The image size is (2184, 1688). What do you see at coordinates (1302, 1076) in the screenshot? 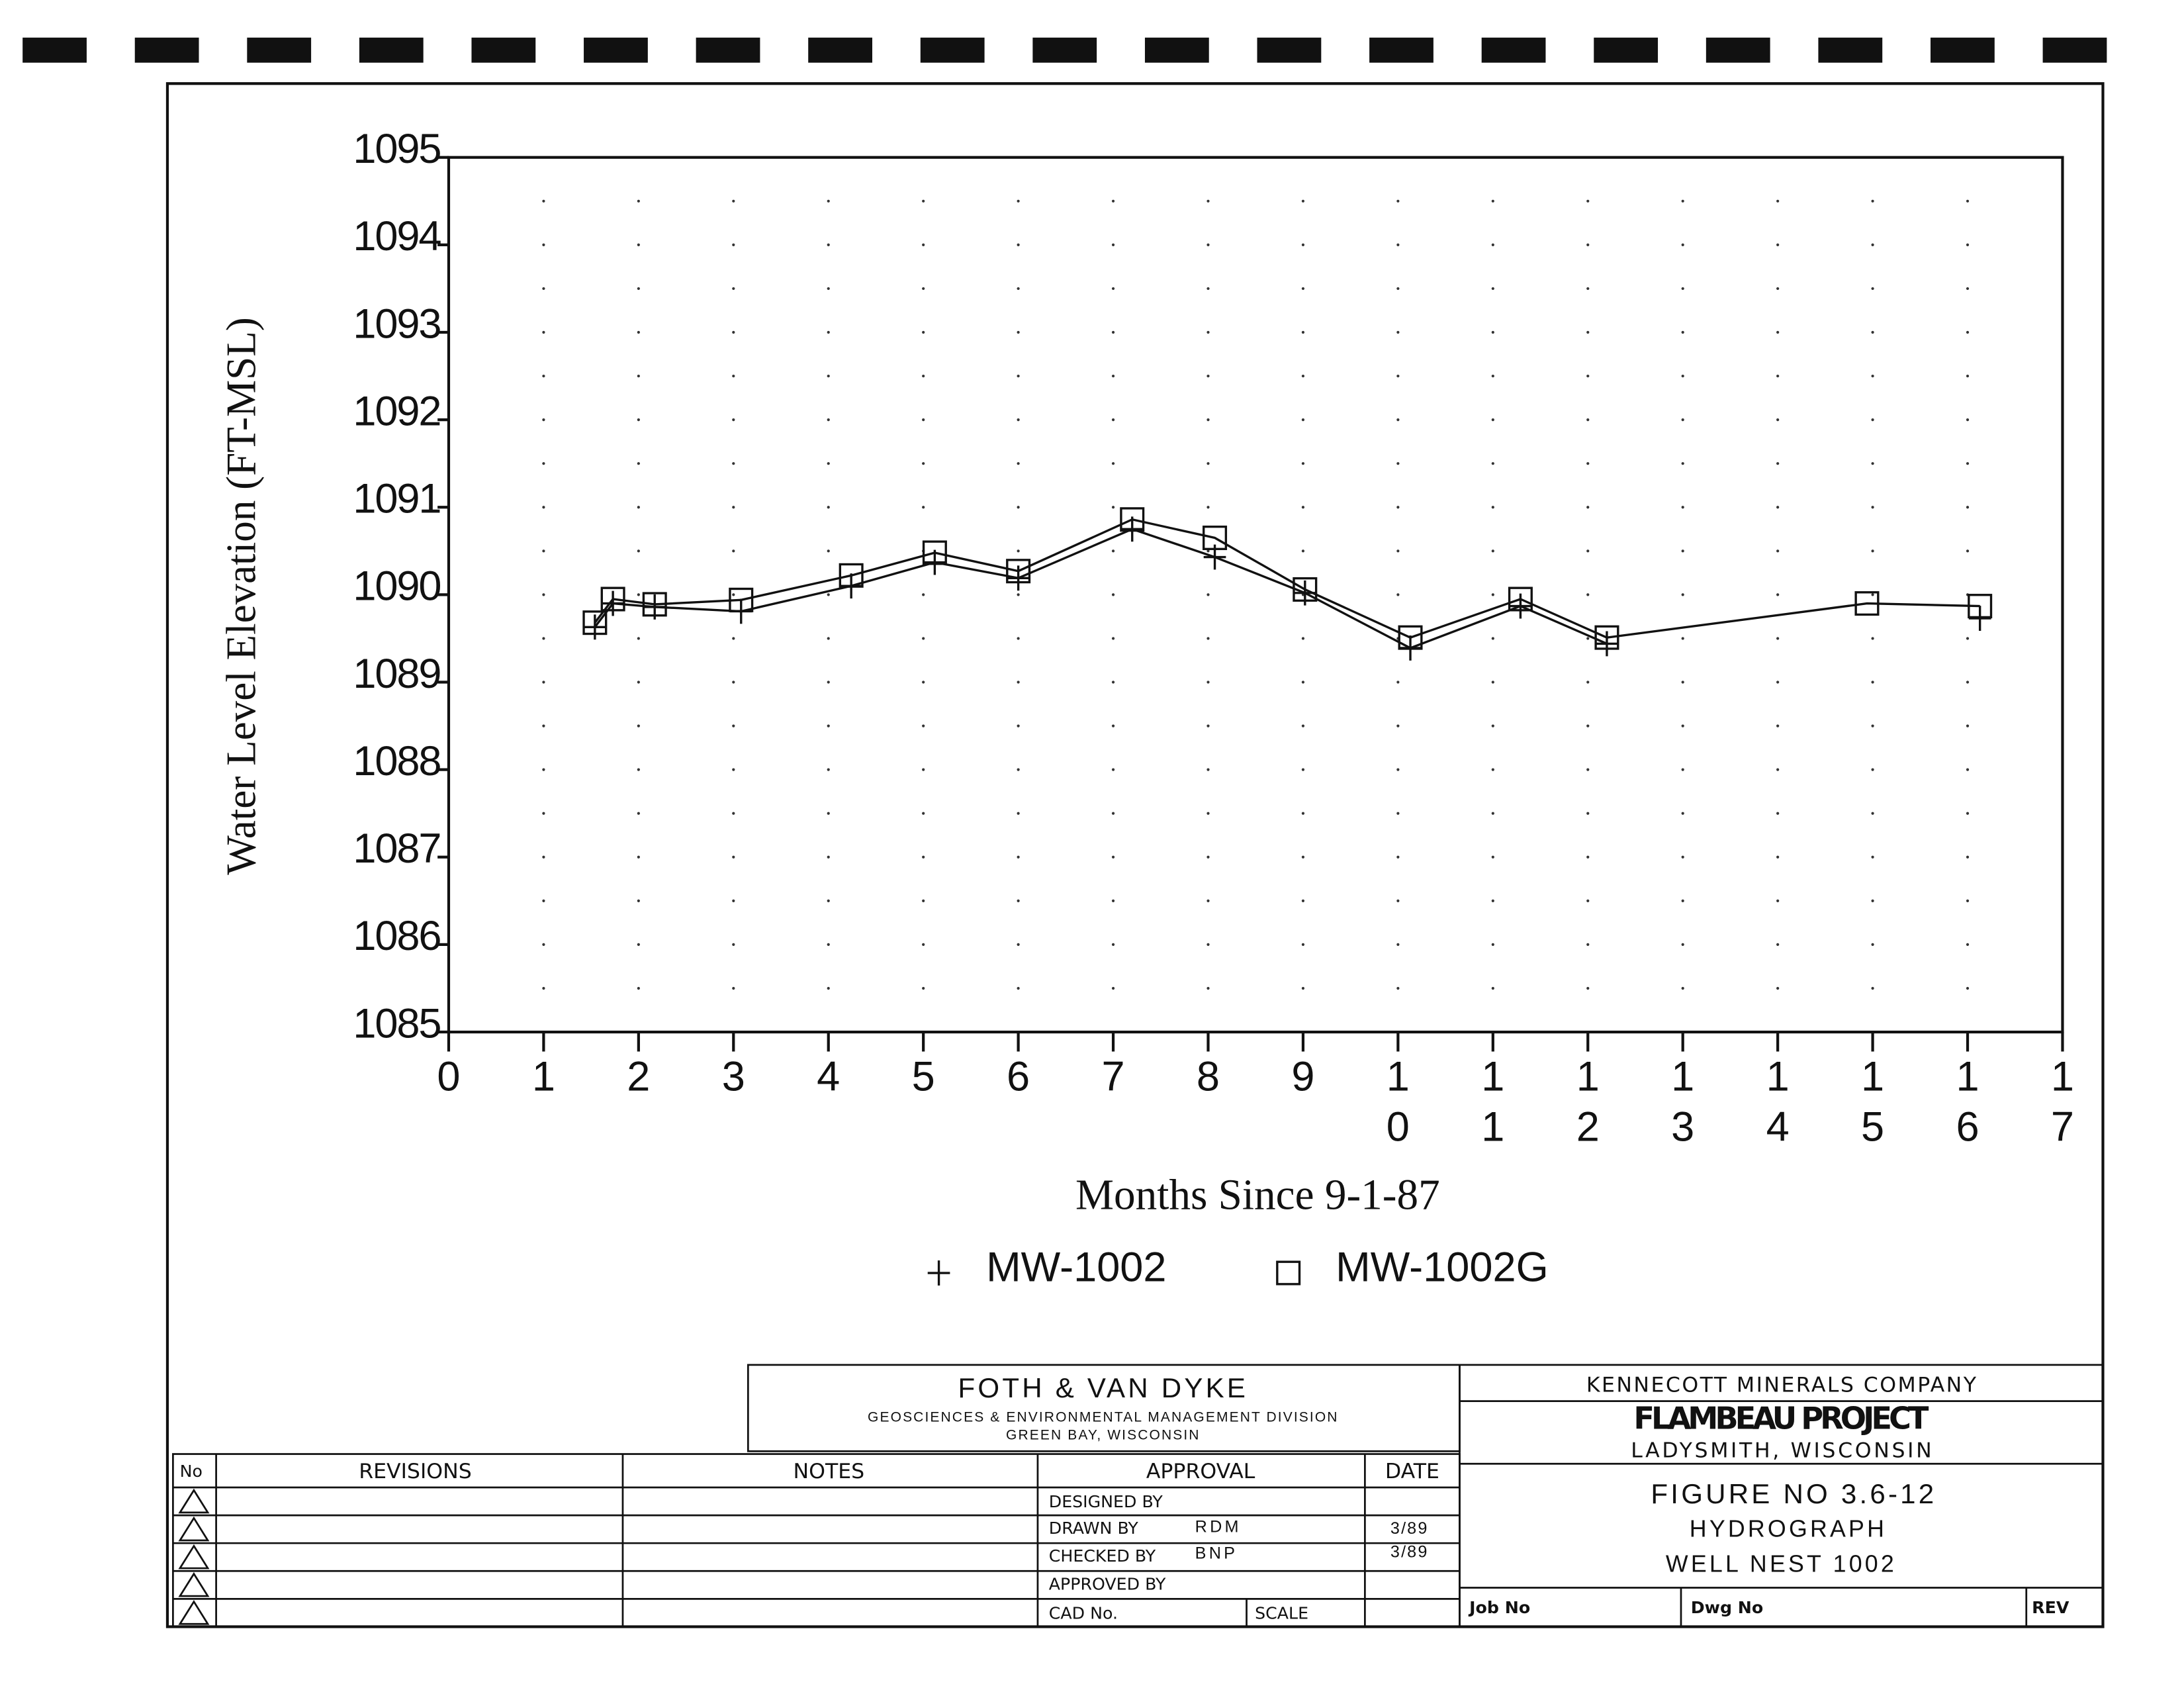
I see `x-tick-label: 9` at bounding box center [1302, 1076].